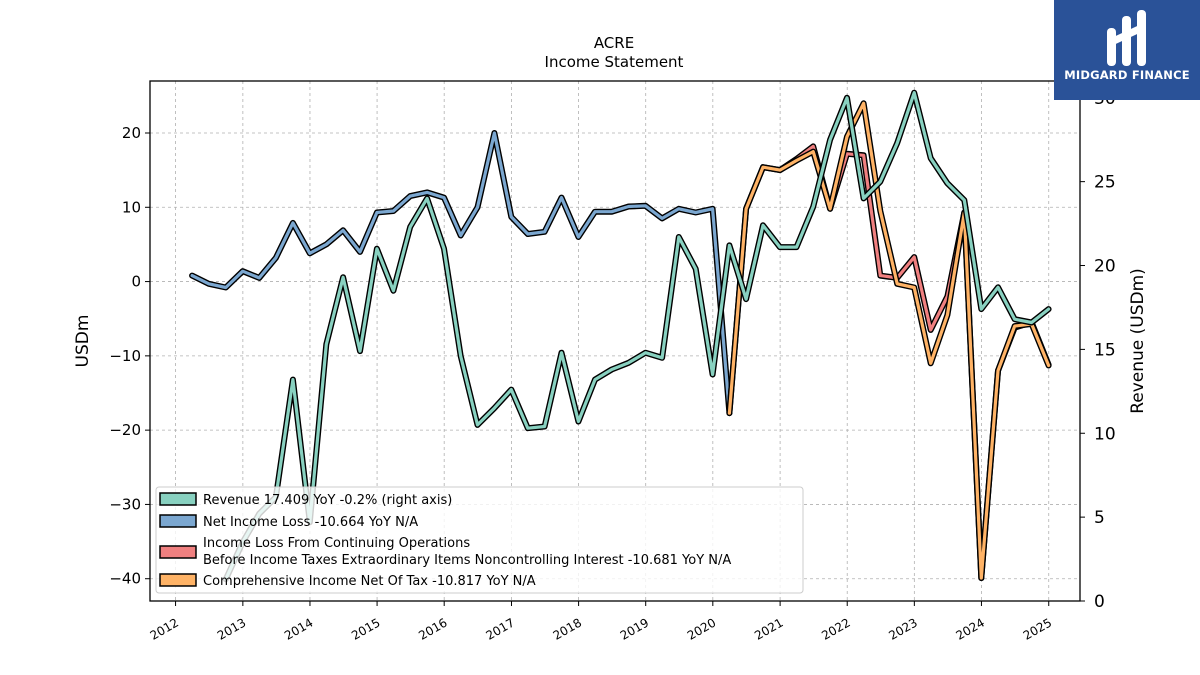 The height and width of the screenshot is (675, 1200). I want to click on y-right-tick-label: 20, so click(1105, 267).